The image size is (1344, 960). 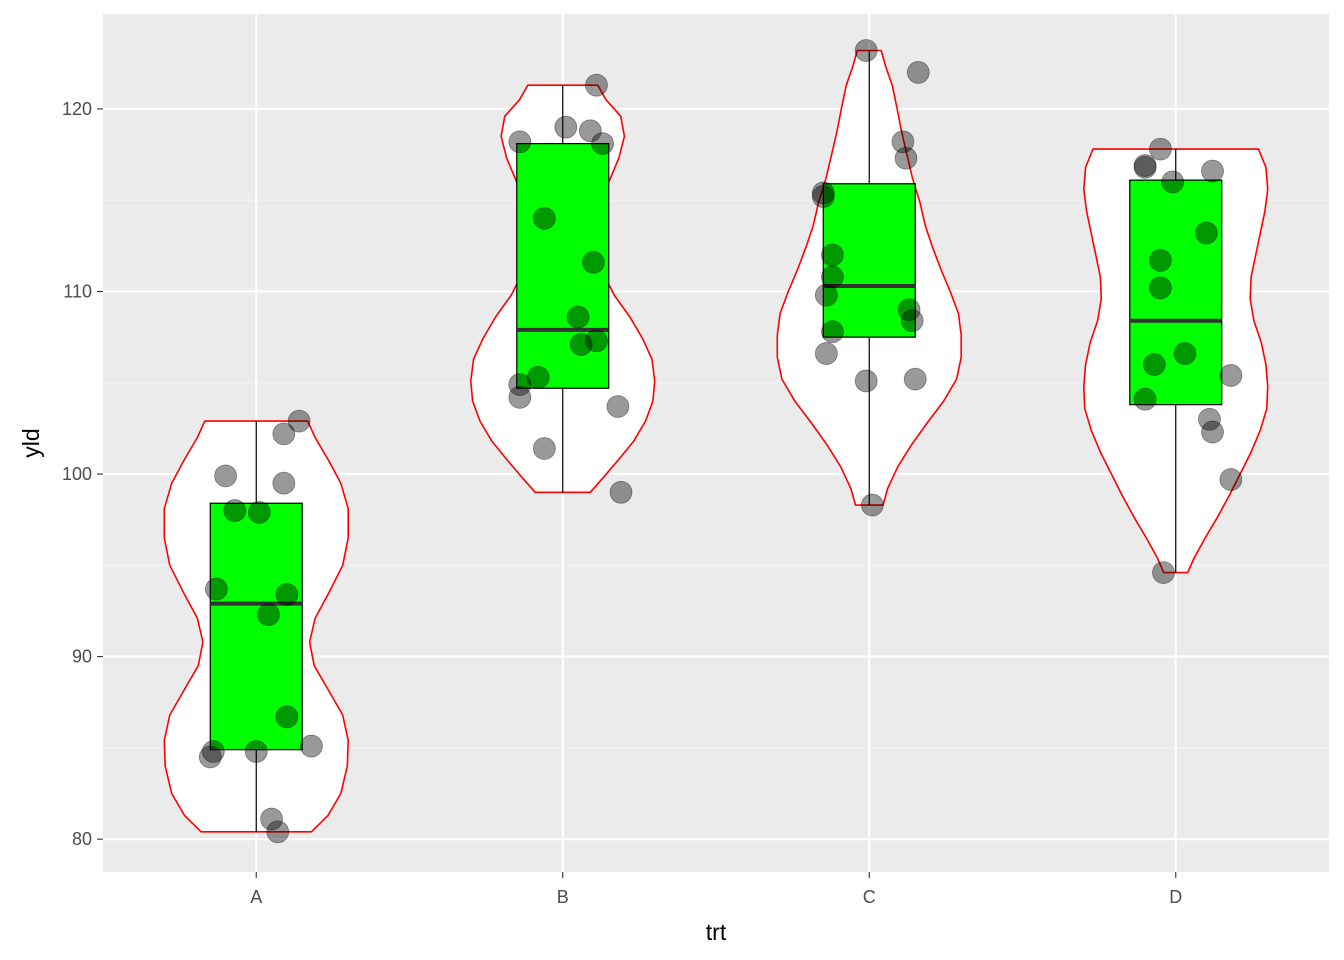 I want to click on box-A, so click(x=256, y=626).